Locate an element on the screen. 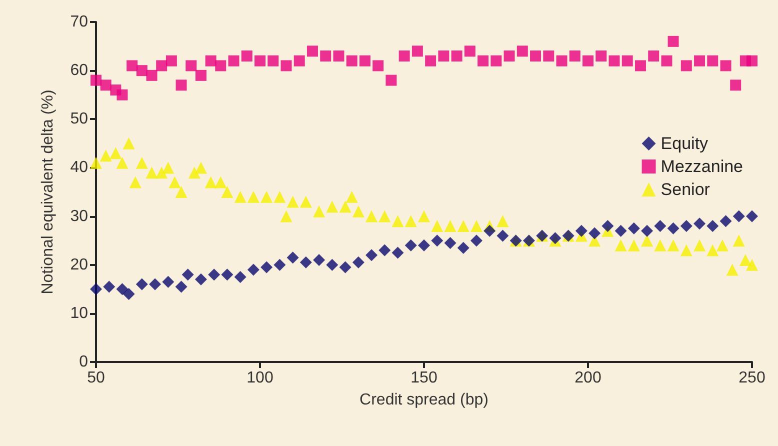  x-axis-title: Credit spread (bp) is located at coordinates (424, 400).